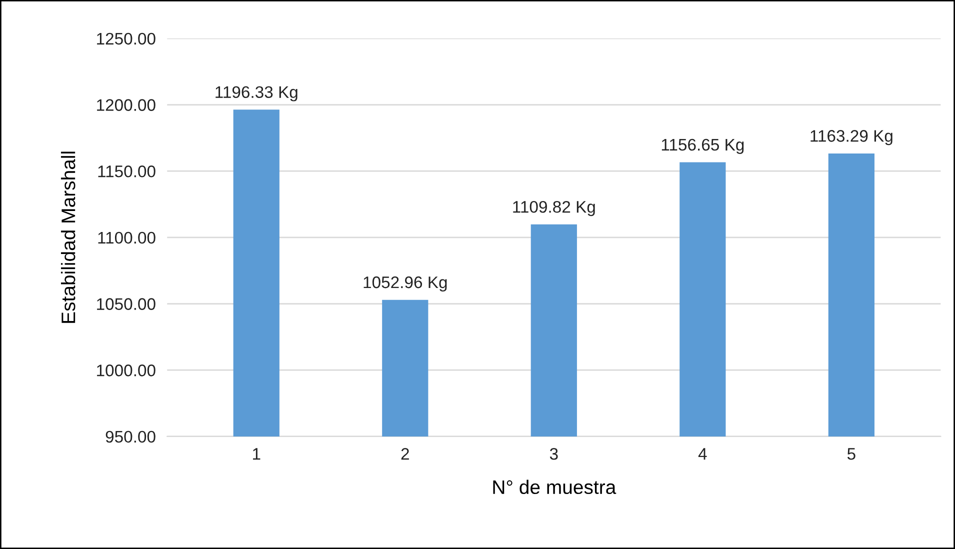 This screenshot has height=549, width=955. What do you see at coordinates (851, 454) in the screenshot?
I see `x-tick-label: 5` at bounding box center [851, 454].